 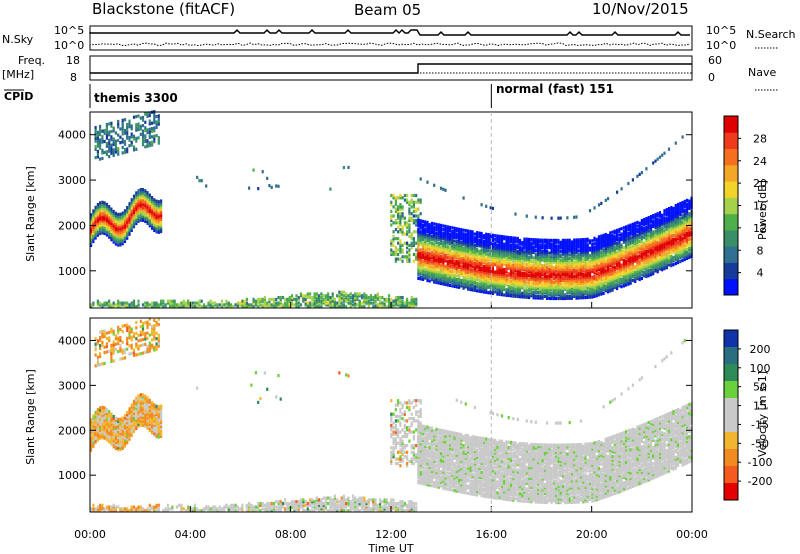 I want to click on beam-title: Beam 05, so click(x=387, y=10).